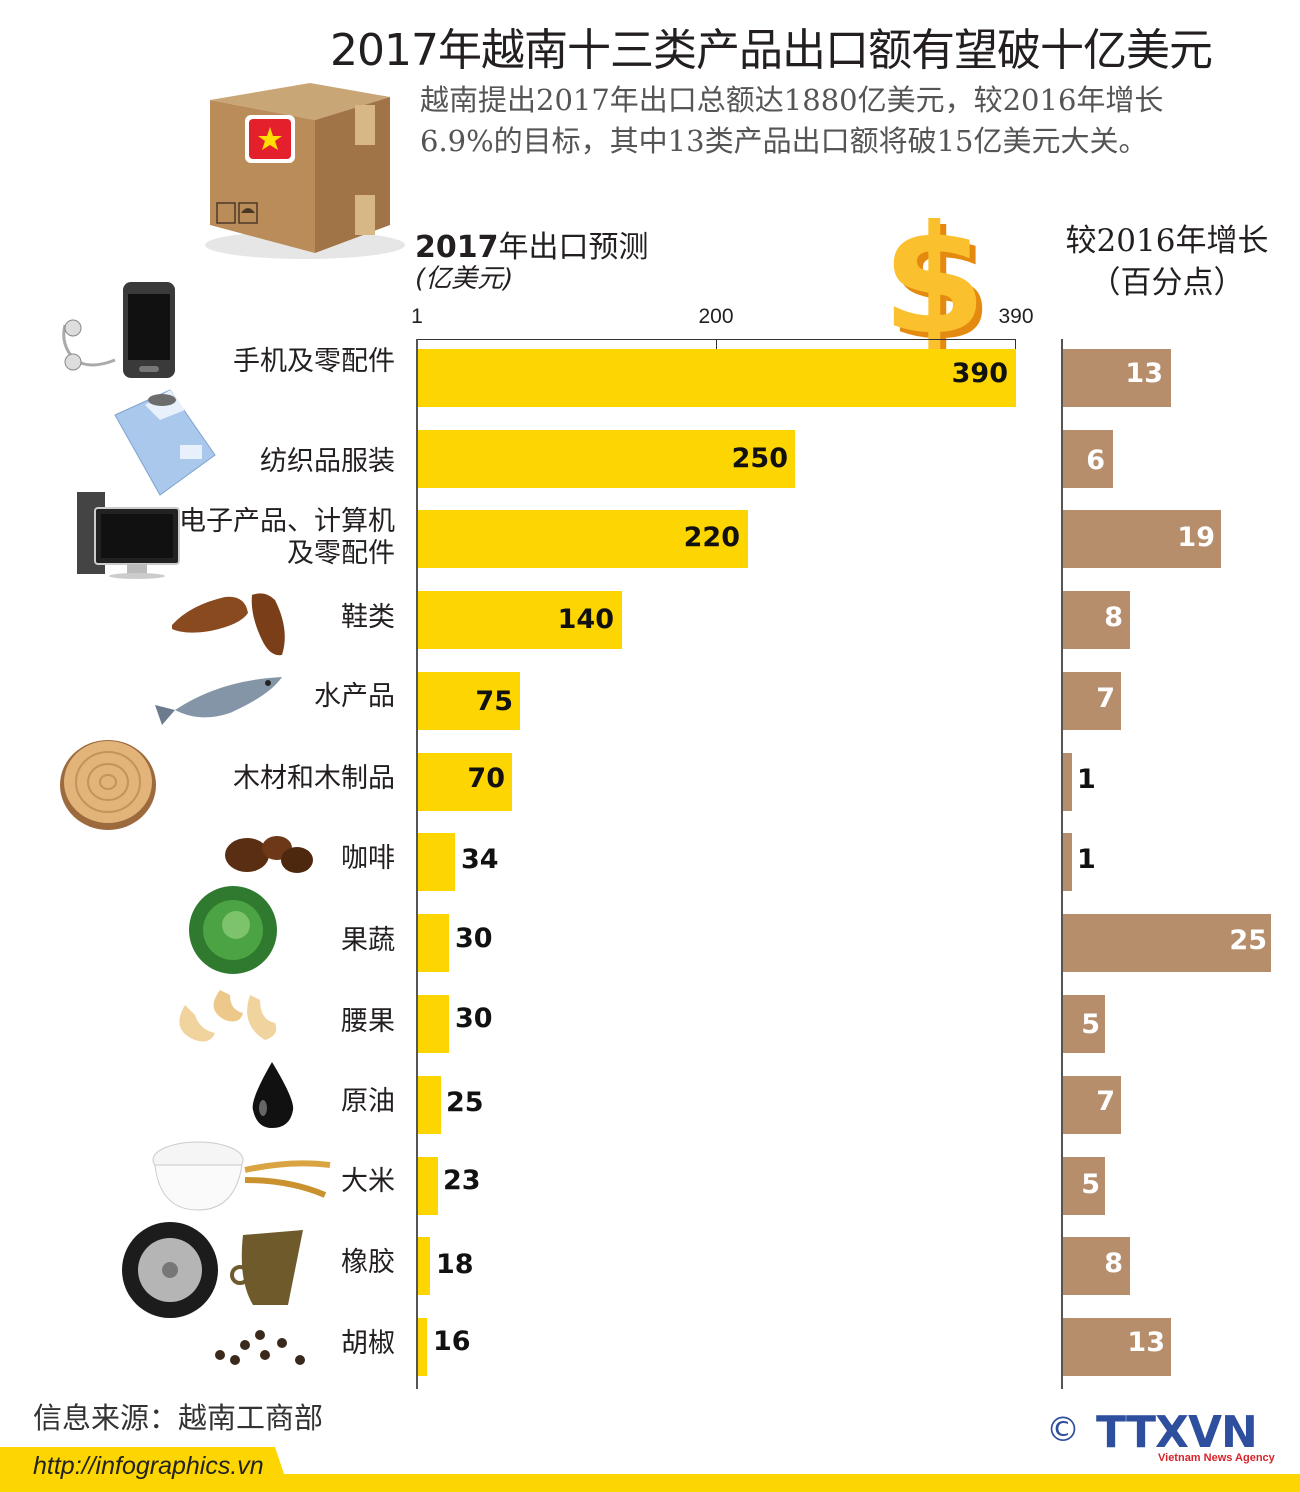 This screenshot has height=1492, width=1300. Describe the element at coordinates (368, 858) in the screenshot. I see `row-label: 咖啡` at that location.